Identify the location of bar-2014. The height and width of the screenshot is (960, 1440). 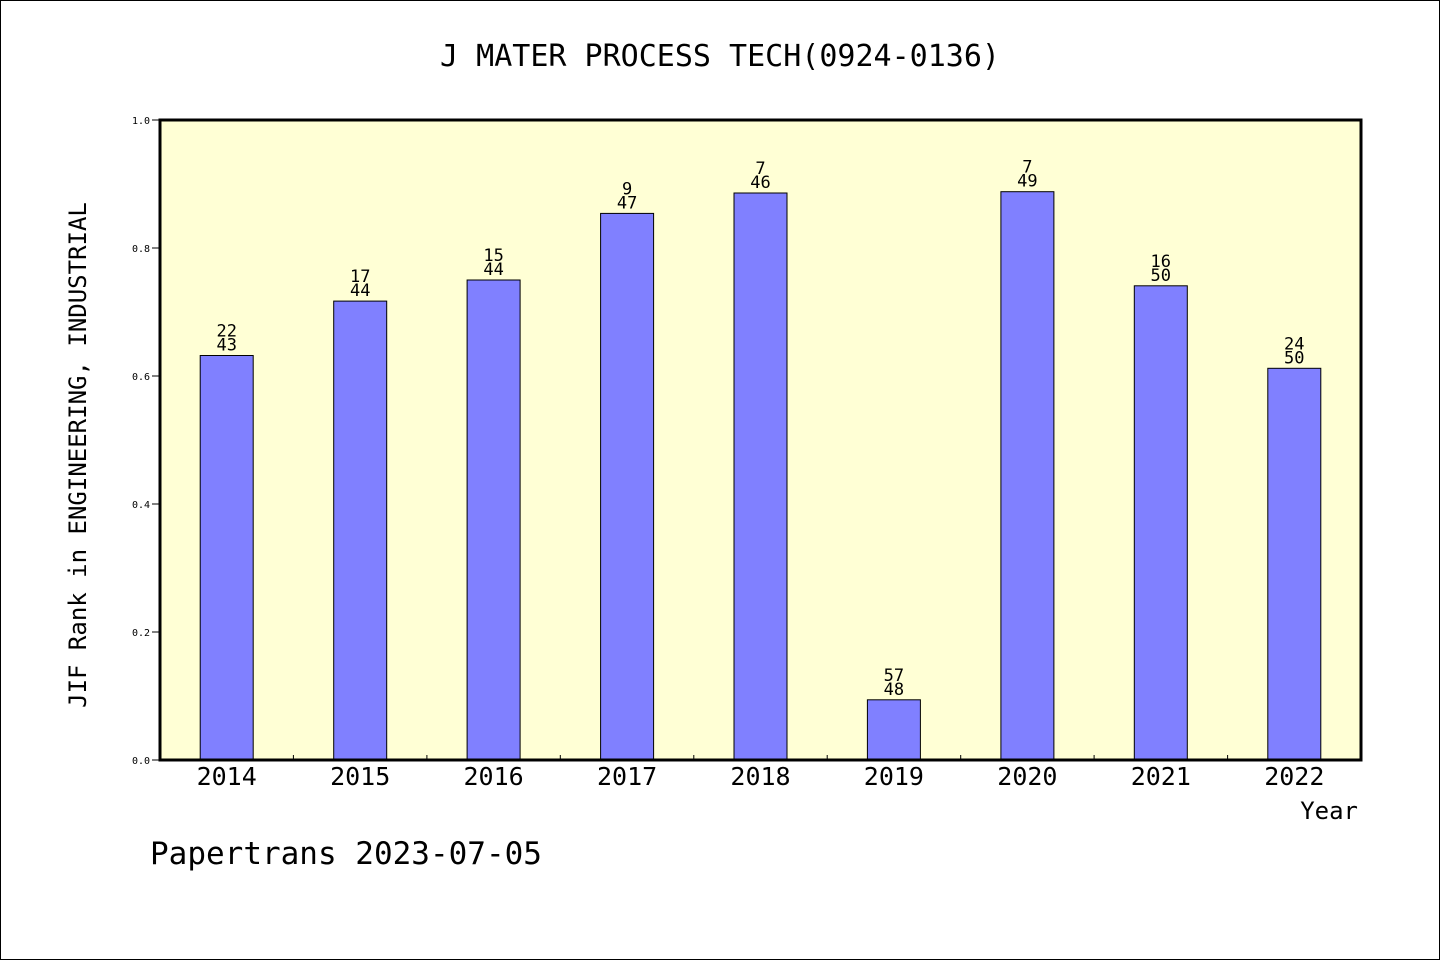
(226, 558).